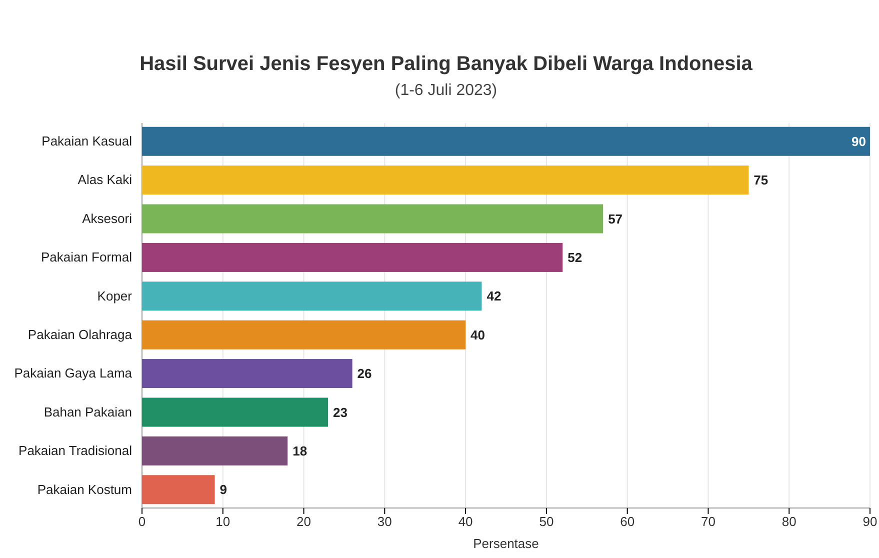  I want to click on x-tick-label: 40, so click(465, 522).